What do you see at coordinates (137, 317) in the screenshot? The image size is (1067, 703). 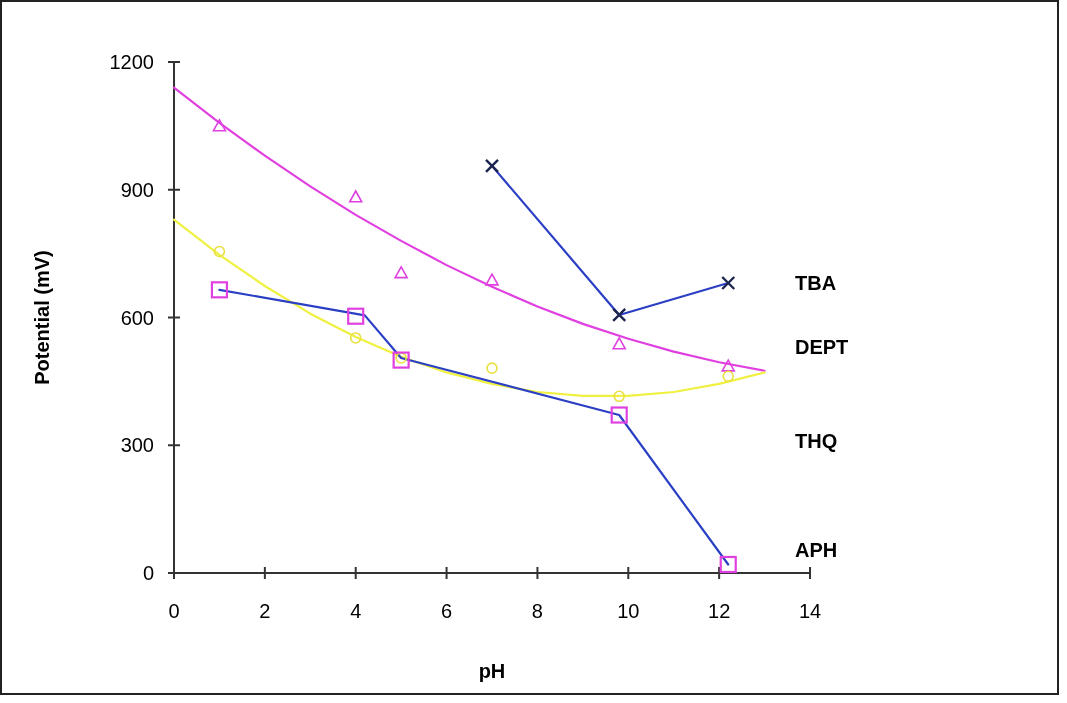 I see `y-tick-label: 600` at bounding box center [137, 317].